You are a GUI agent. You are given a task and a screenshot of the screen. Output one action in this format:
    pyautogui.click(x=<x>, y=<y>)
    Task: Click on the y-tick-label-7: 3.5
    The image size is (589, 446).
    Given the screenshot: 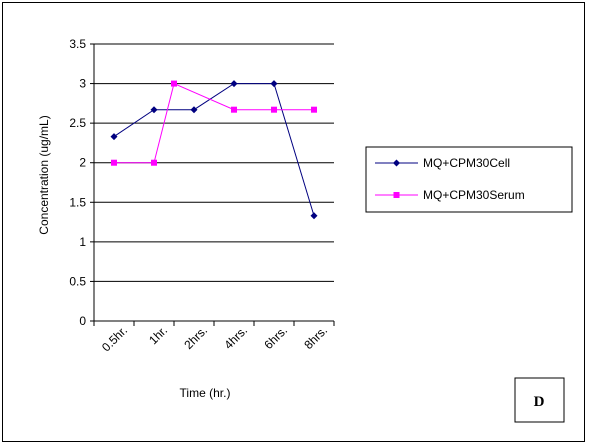 What is the action you would take?
    pyautogui.click(x=77, y=44)
    